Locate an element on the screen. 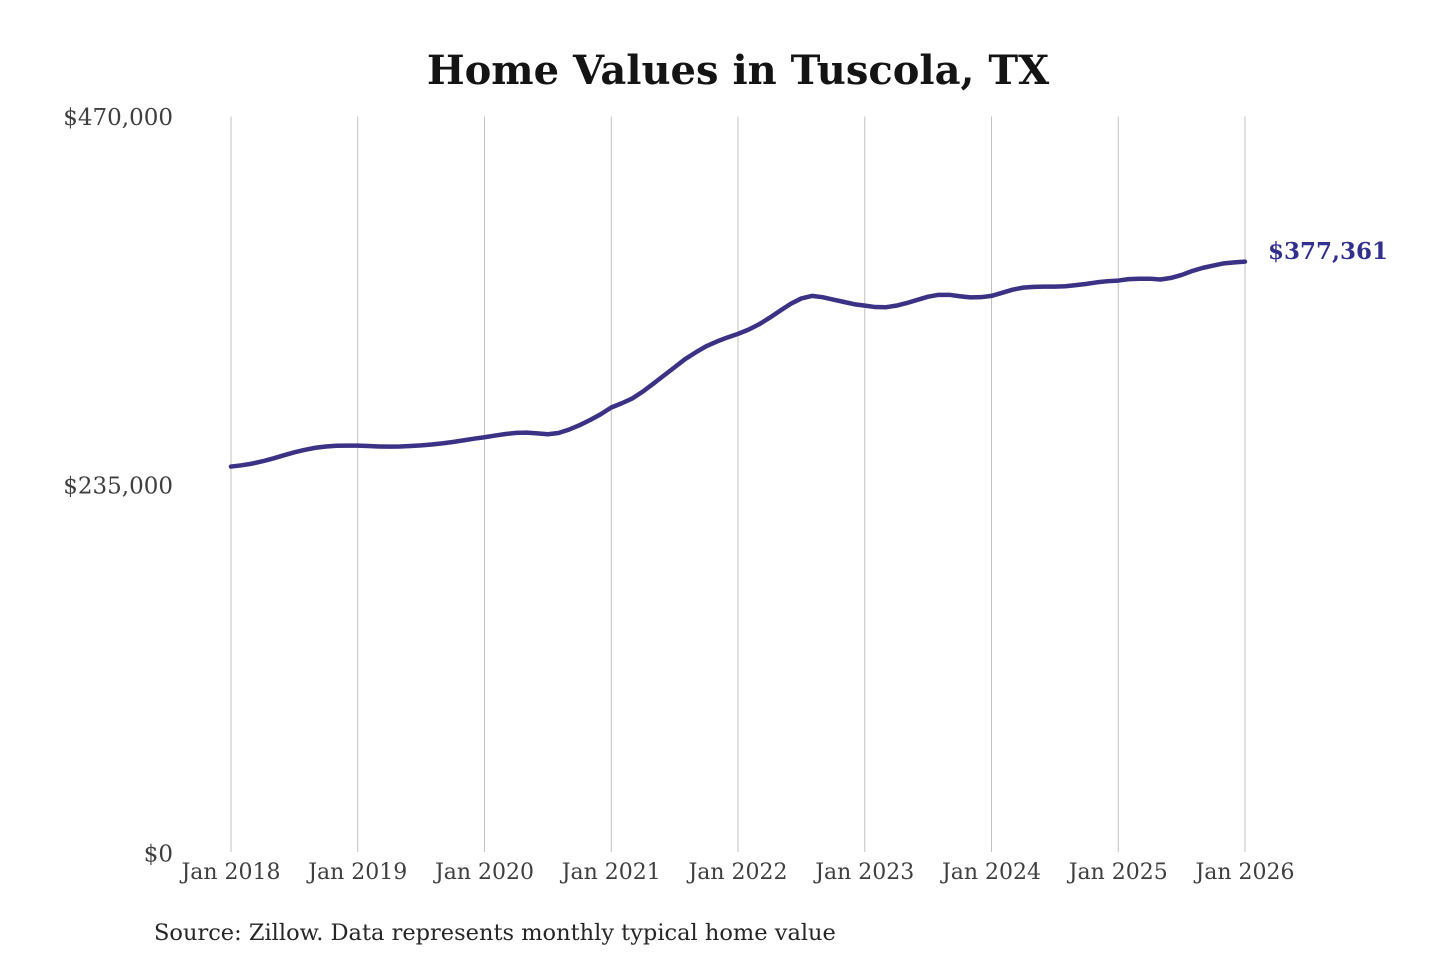 This screenshot has height=960, width=1440. x-tick-label-jan-2024: Jan 2024 is located at coordinates (990, 872).